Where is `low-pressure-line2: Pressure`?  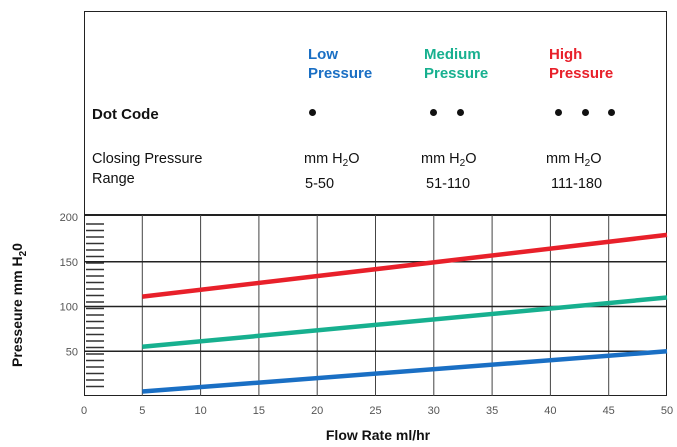
low-pressure-line2: Pressure is located at coordinates (340, 73).